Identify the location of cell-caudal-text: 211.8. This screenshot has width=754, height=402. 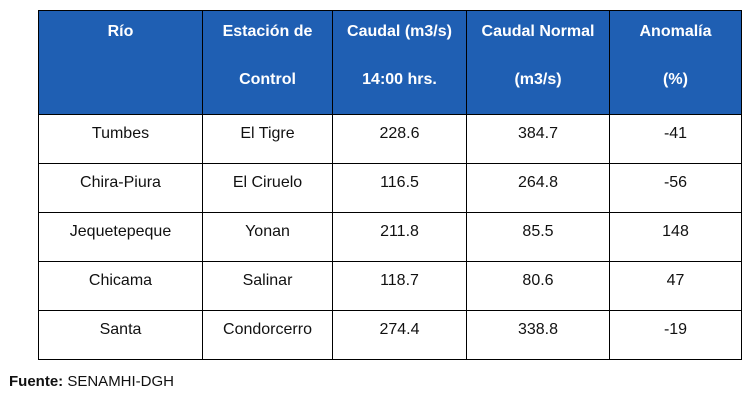
(399, 231).